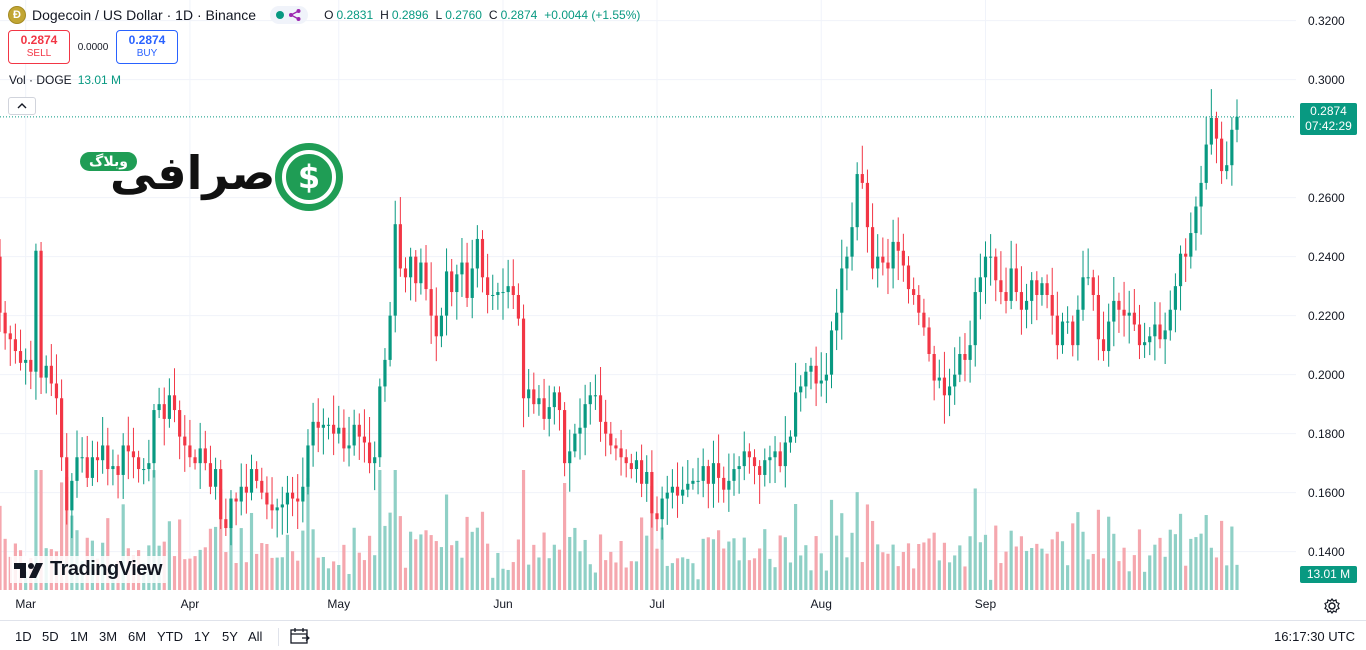 This screenshot has width=1366, height=650. Describe the element at coordinates (147, 47) in the screenshot. I see `buy-button: 0.2874 BUY` at that location.